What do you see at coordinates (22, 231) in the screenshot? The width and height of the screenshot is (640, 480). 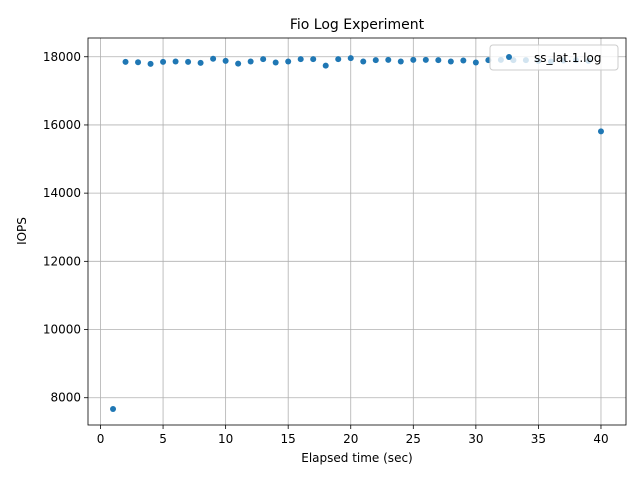 I see `y-axis-label: IOPS` at bounding box center [22, 231].